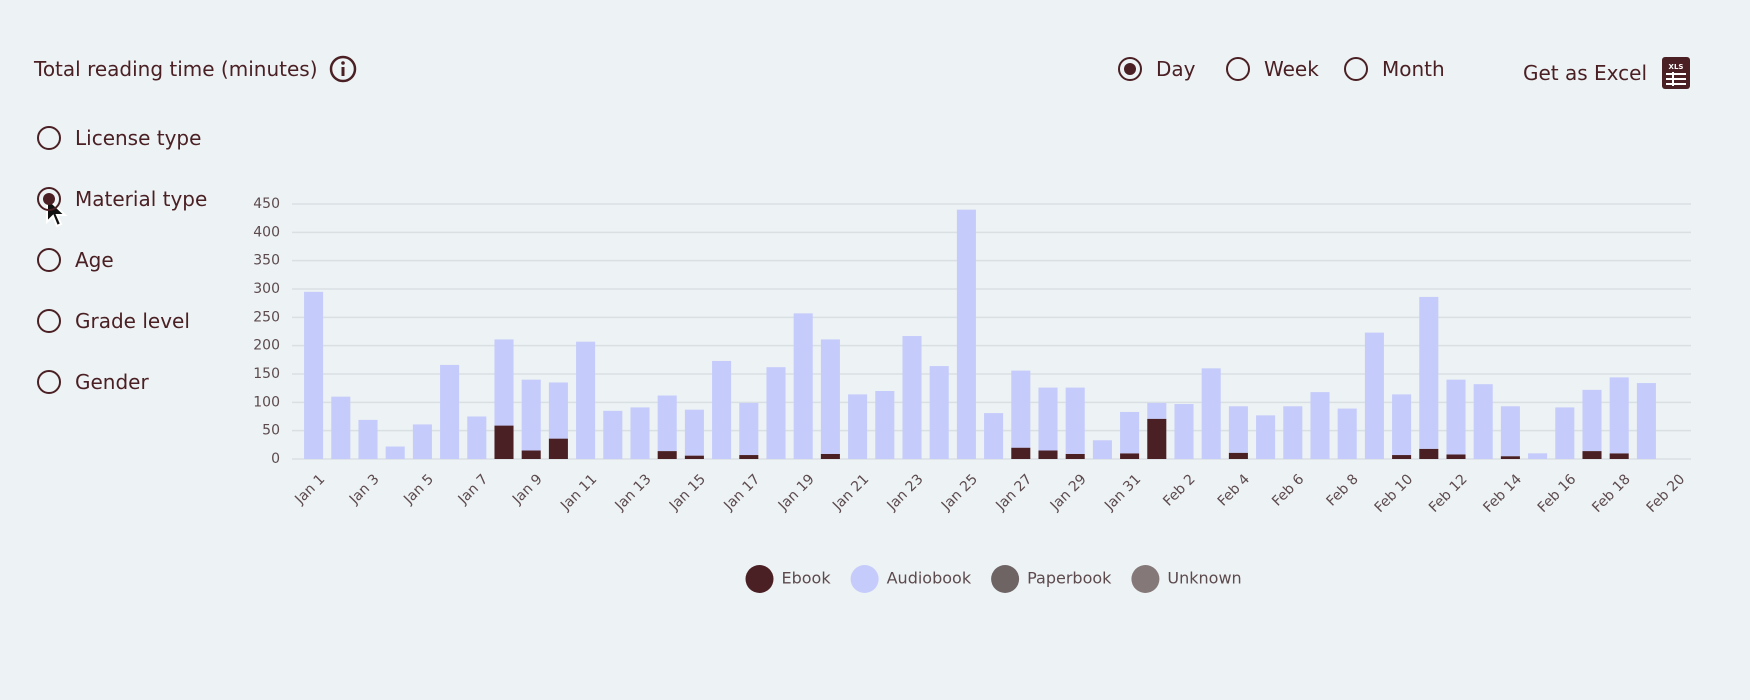 This screenshot has height=700, width=1750. What do you see at coordinates (1176, 69) in the screenshot?
I see `radio-label: Day` at bounding box center [1176, 69].